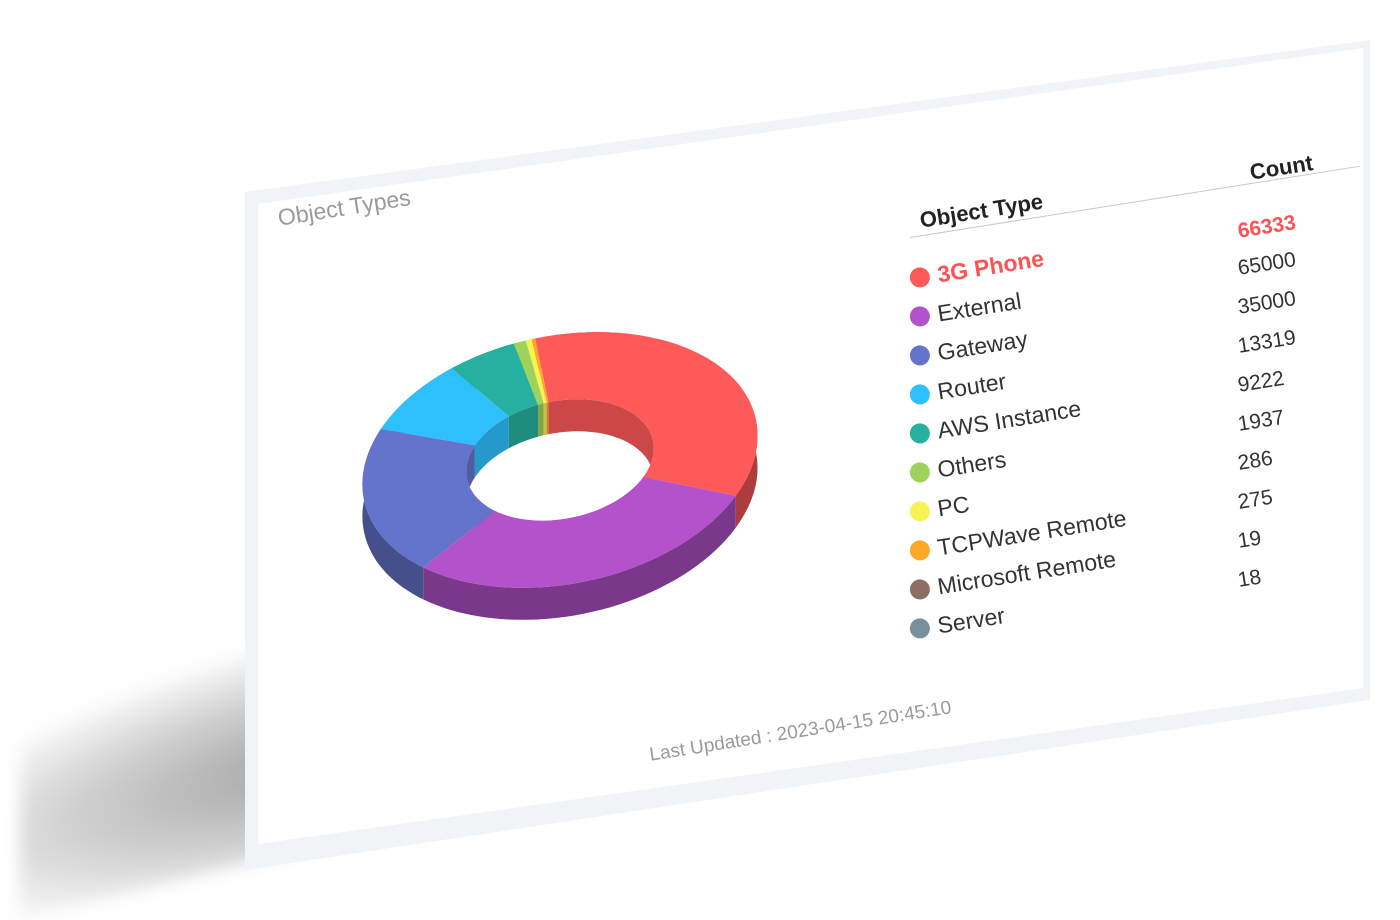 This screenshot has width=1400, height=920. I want to click on slice-tcpwave-remote, so click(540, 370).